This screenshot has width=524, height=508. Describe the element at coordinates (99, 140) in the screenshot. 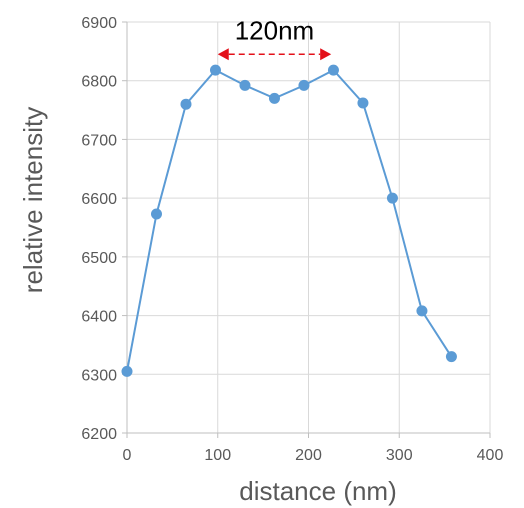

I see `y-tick-label: 6700` at that location.